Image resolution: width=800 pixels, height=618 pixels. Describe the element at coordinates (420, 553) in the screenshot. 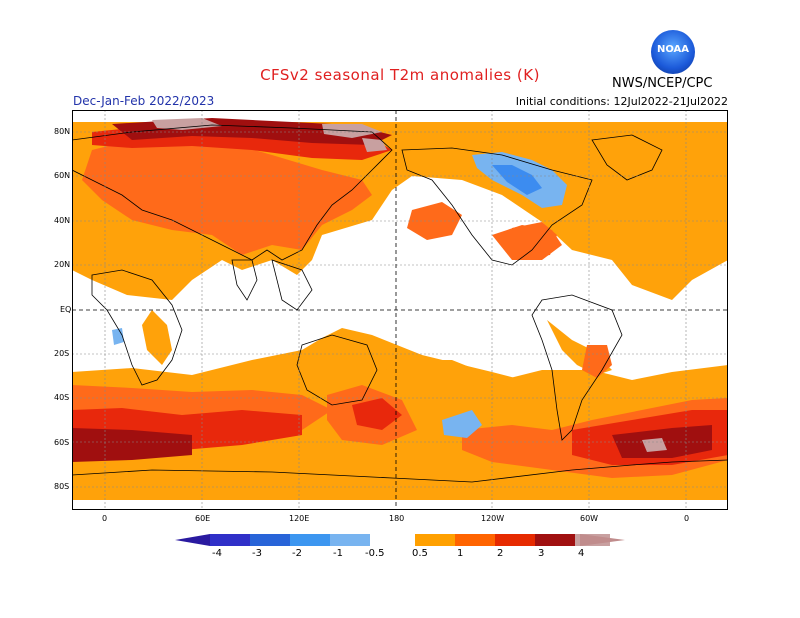

I see `colorbar-label: 0.5` at that location.